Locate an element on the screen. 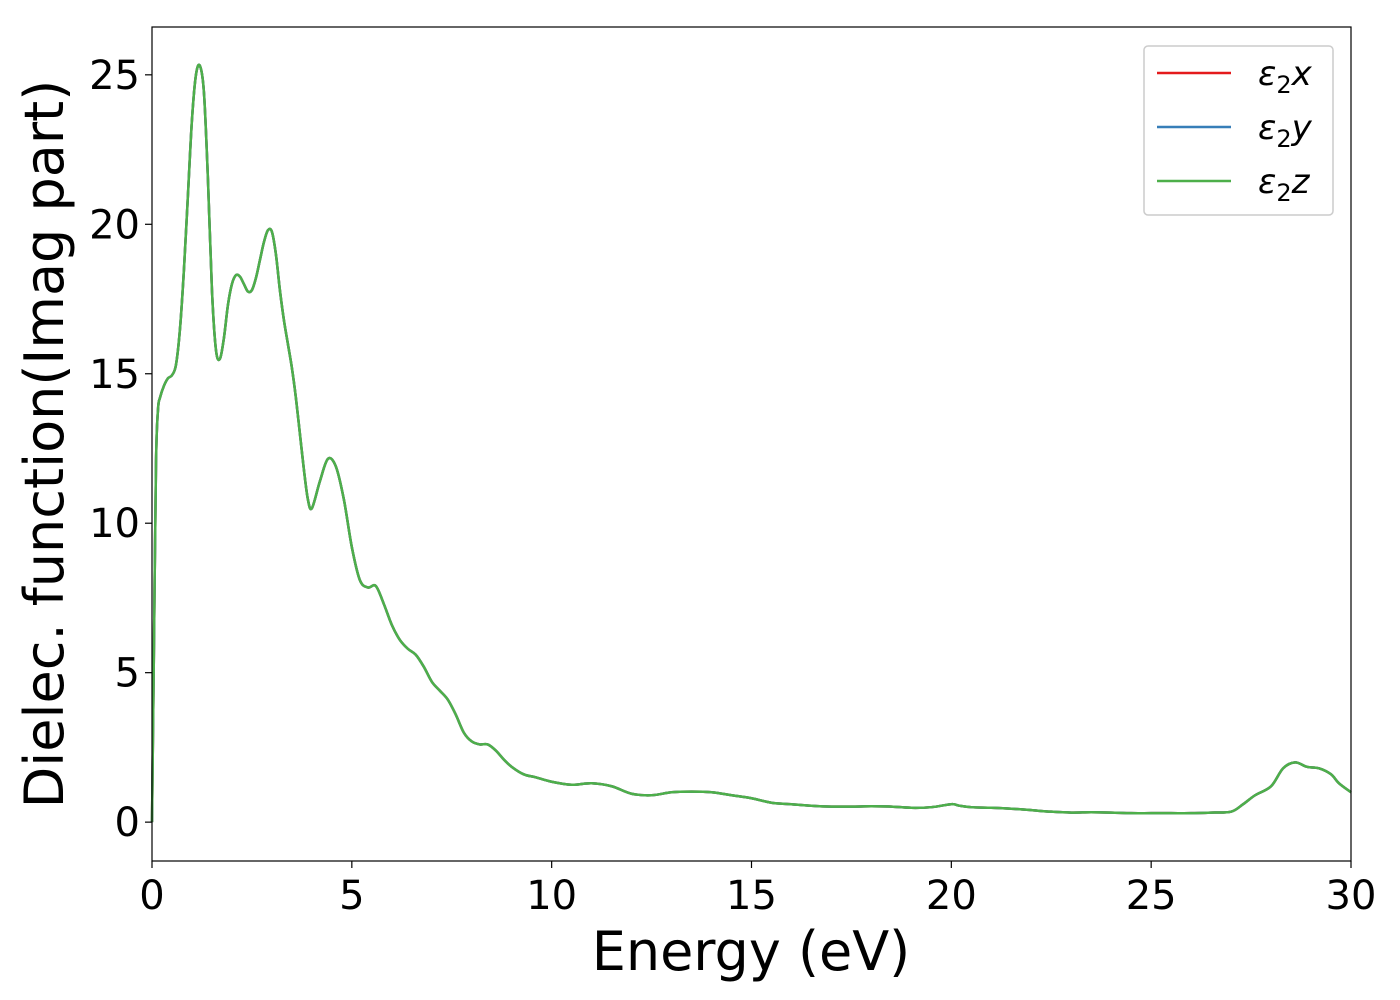 The height and width of the screenshot is (1000, 1400). x-tick-label: 5 is located at coordinates (351, 896).